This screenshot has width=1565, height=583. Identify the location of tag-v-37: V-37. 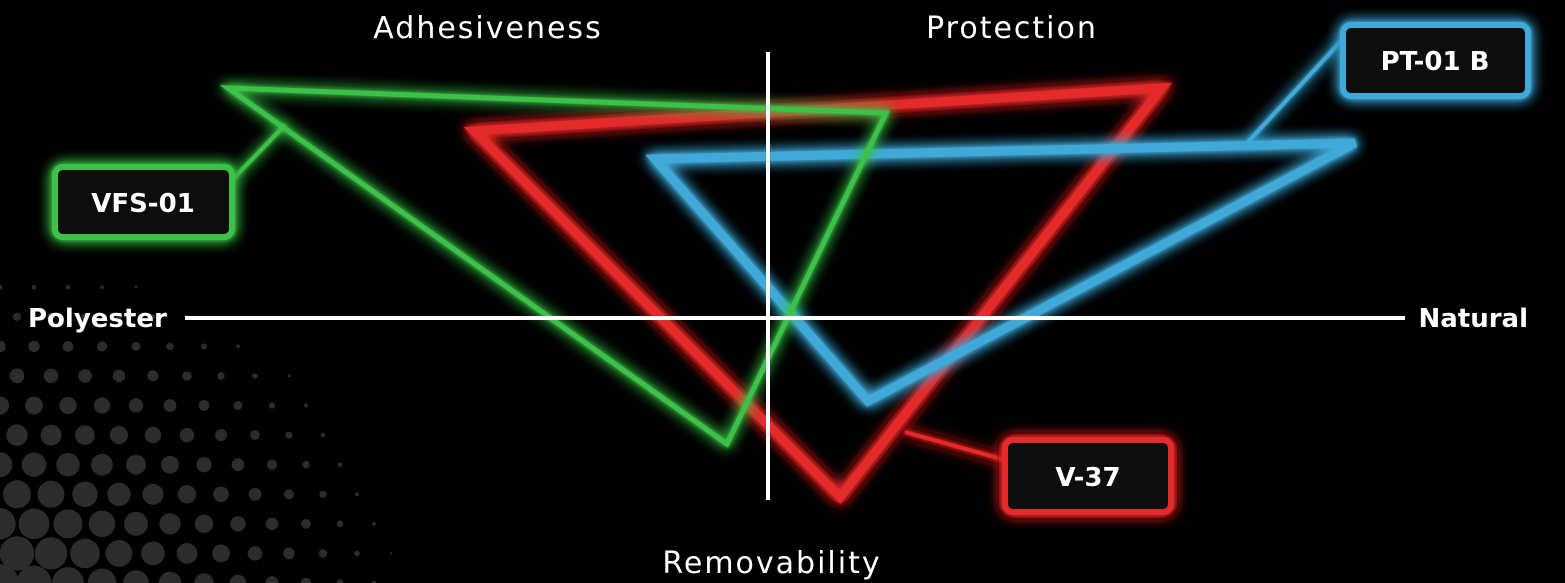
(1088, 476).